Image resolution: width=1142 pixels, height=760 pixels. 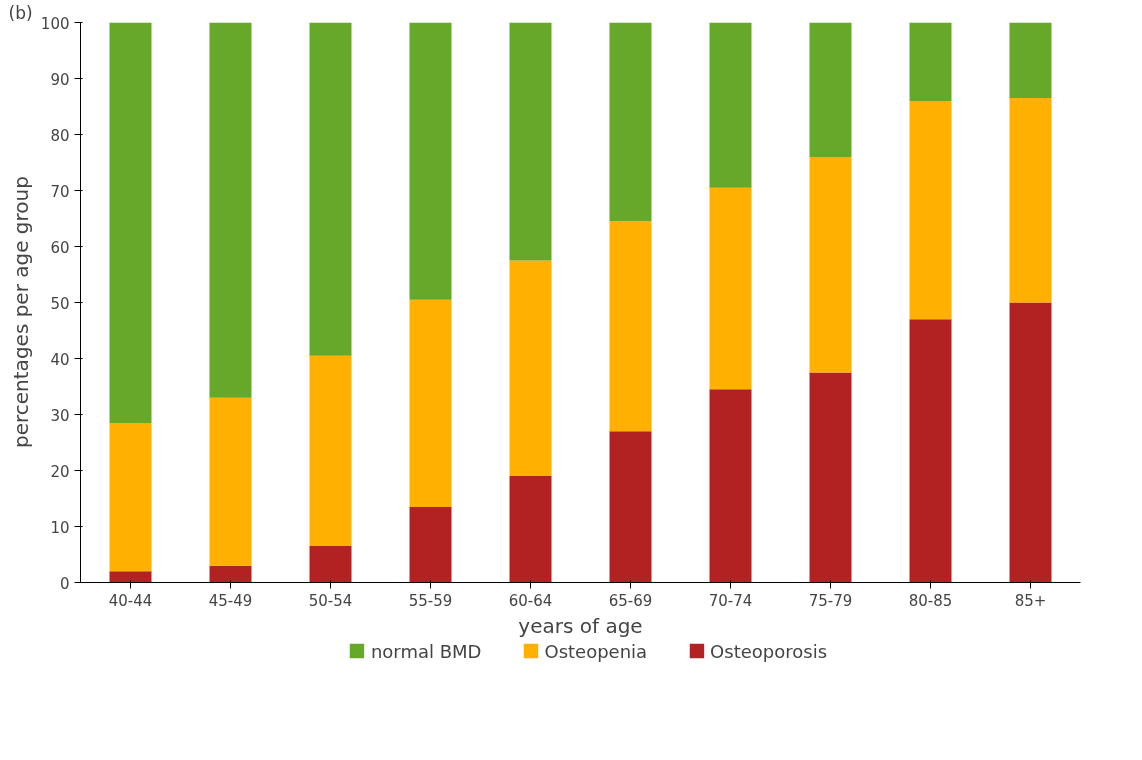 I want to click on x-tick-label: 65-69, so click(x=630, y=600).